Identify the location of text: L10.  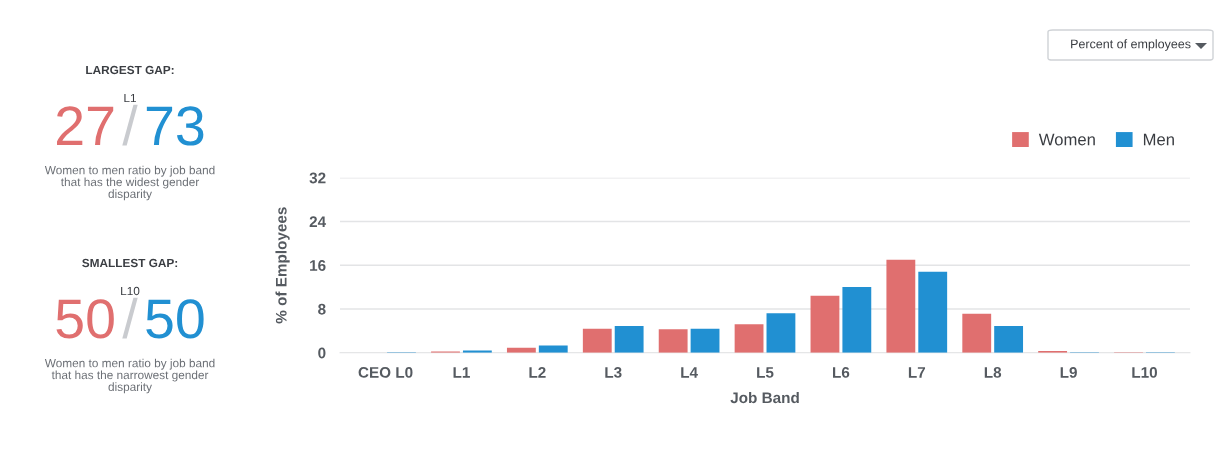
(130, 291).